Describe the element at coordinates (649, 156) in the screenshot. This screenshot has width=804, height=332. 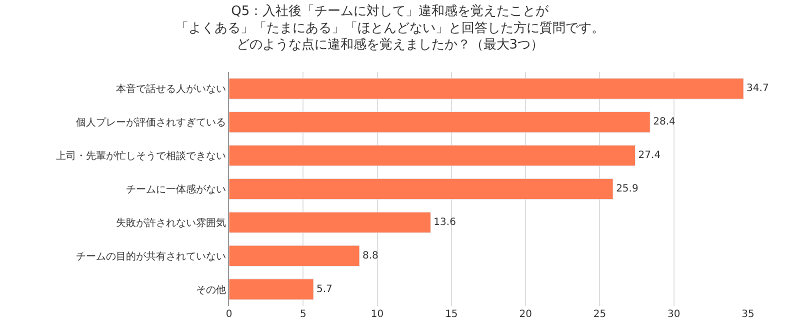
I see `data-label: 27.4` at that location.